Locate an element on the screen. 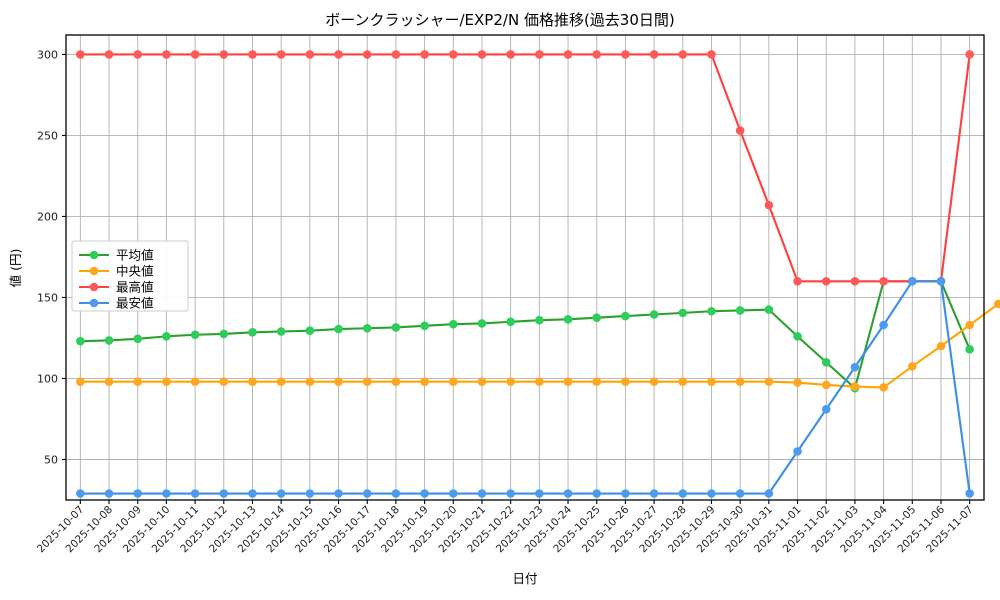 The image size is (1000, 600). y-tick-label: 50 is located at coordinates (51, 459).